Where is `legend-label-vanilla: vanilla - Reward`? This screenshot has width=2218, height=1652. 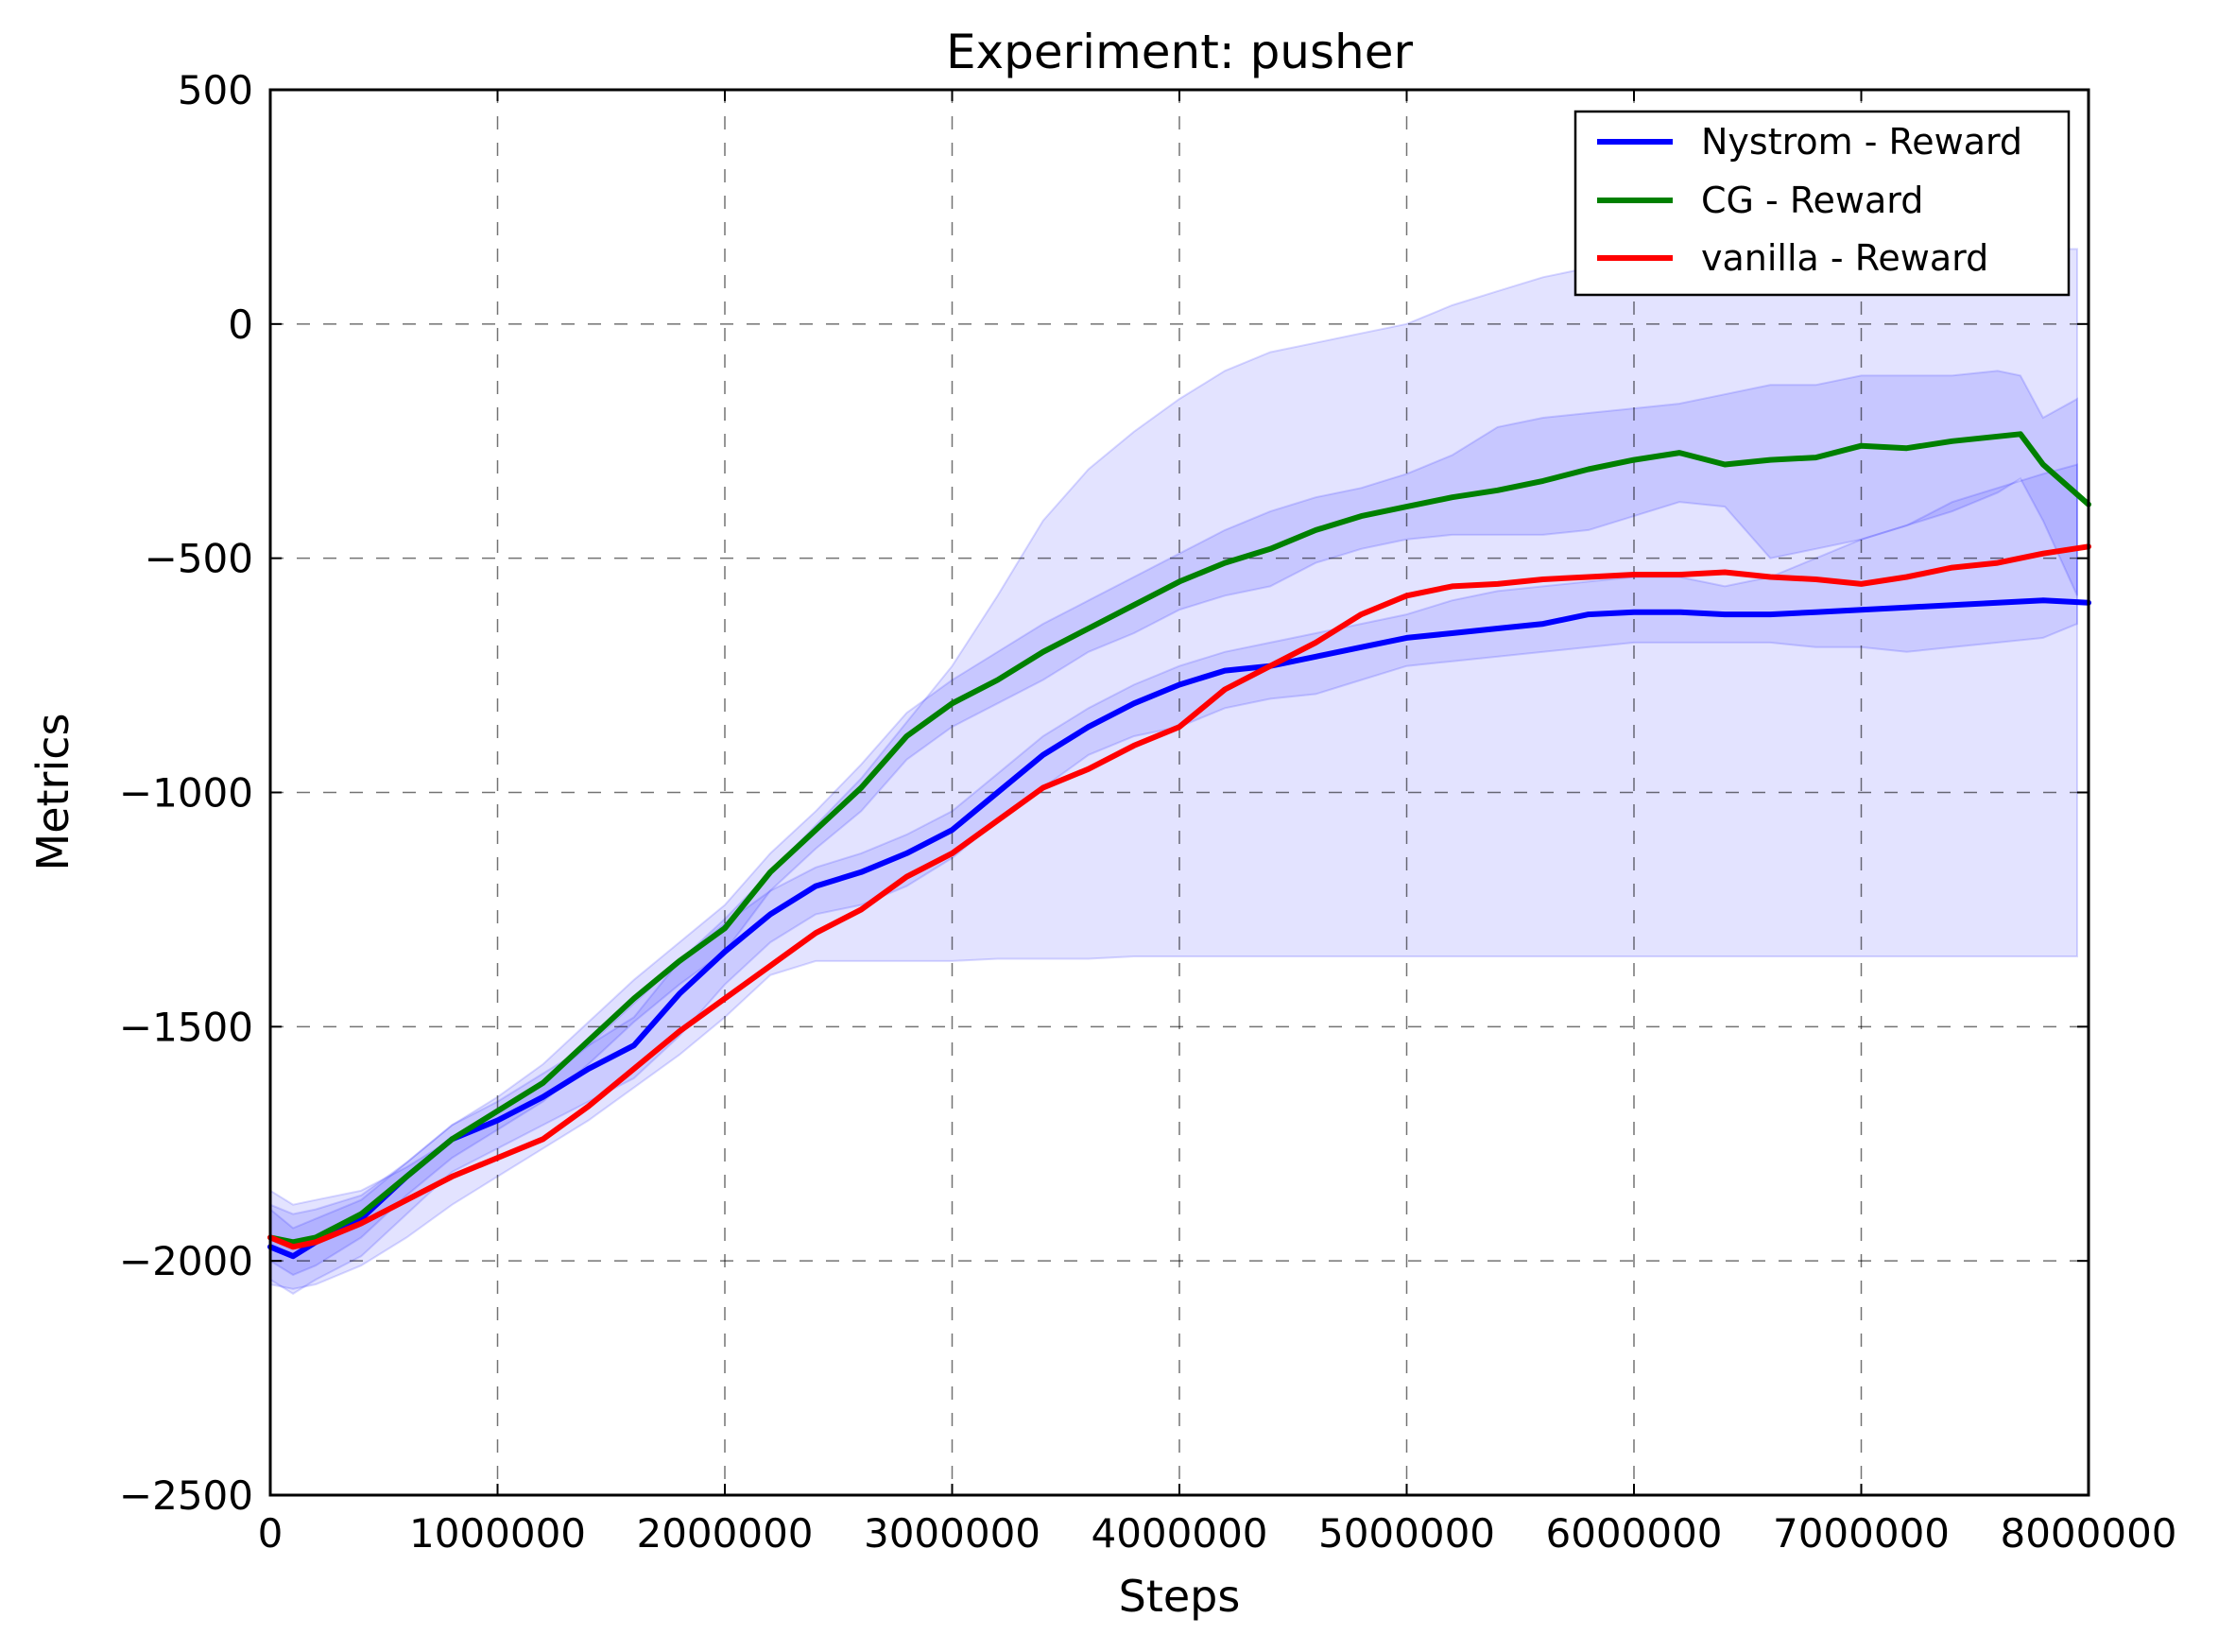 legend-label-vanilla: vanilla - Reward is located at coordinates (1844, 258).